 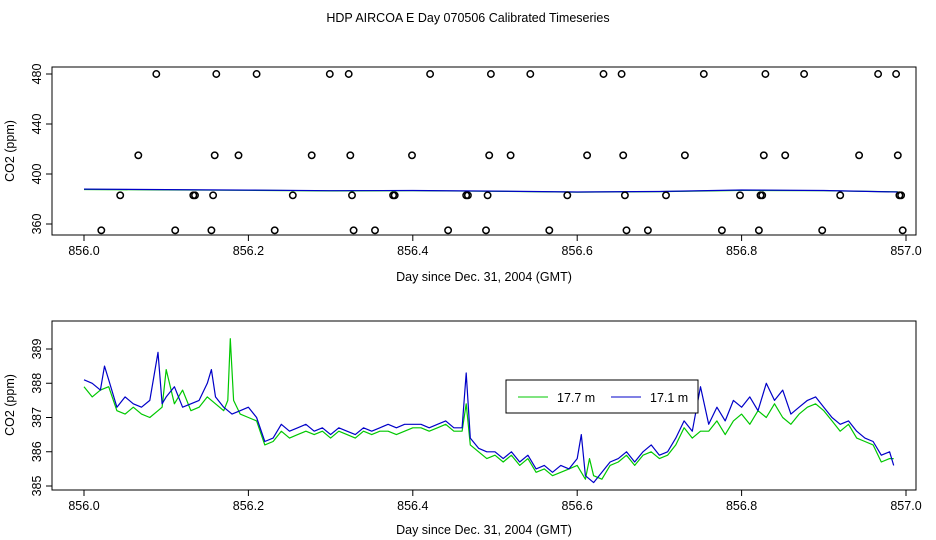 What do you see at coordinates (37, 124) in the screenshot?
I see `chart-top-y-tick-label: 440` at bounding box center [37, 124].